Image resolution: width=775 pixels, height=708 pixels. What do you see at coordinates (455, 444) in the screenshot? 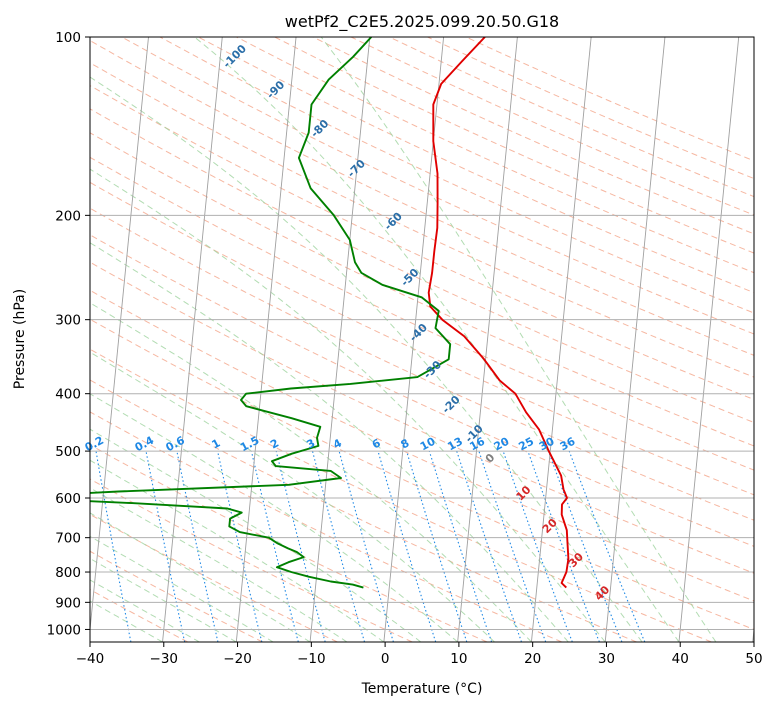
I see `mixing-ratio-label: 13` at bounding box center [455, 444].